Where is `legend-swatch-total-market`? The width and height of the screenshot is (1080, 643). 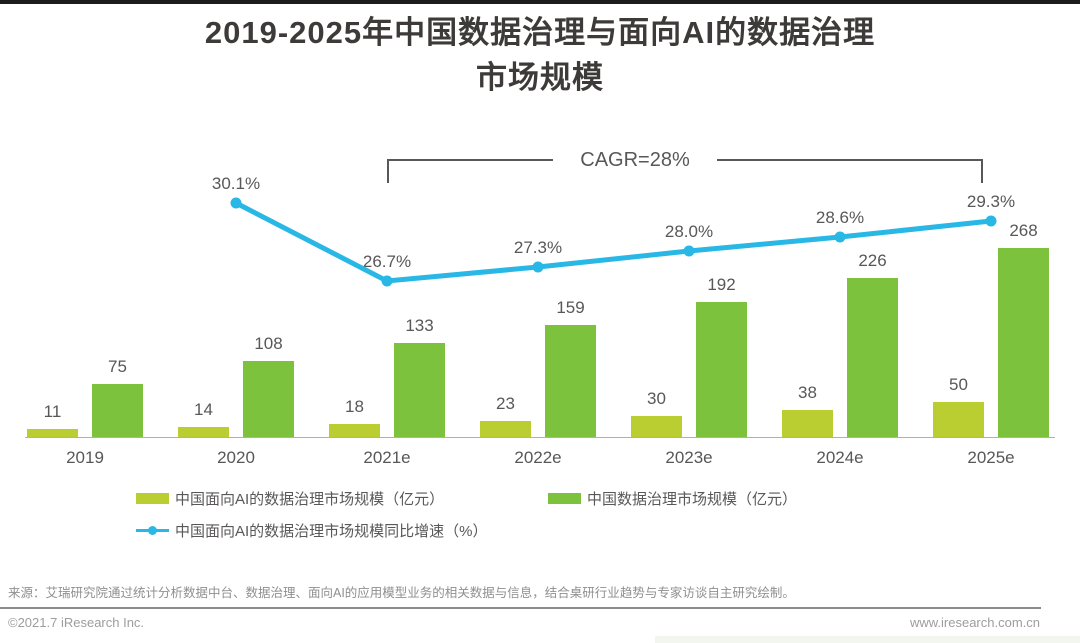
legend-swatch-total-market is located at coordinates (564, 499).